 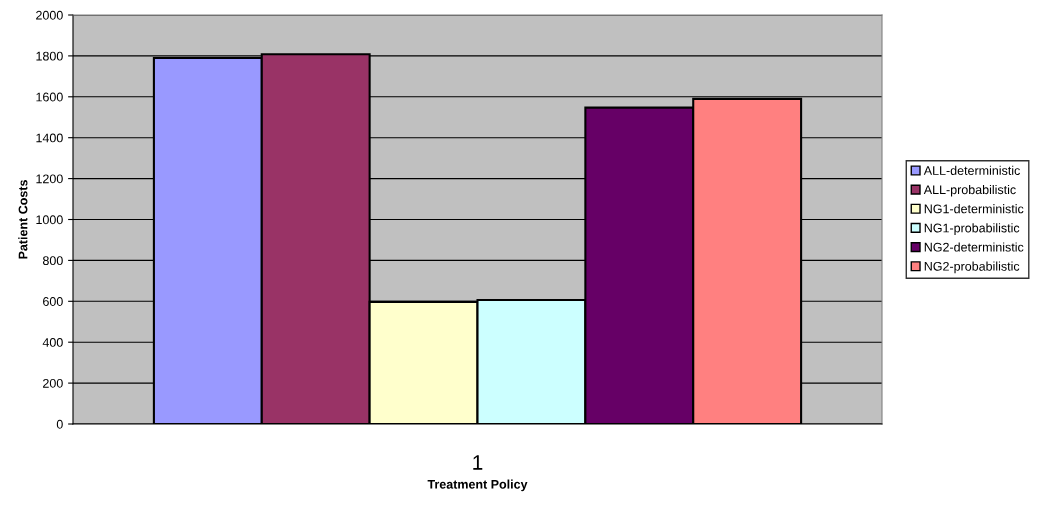 What do you see at coordinates (971, 170) in the screenshot?
I see `legend-label: ALL-deterministic` at bounding box center [971, 170].